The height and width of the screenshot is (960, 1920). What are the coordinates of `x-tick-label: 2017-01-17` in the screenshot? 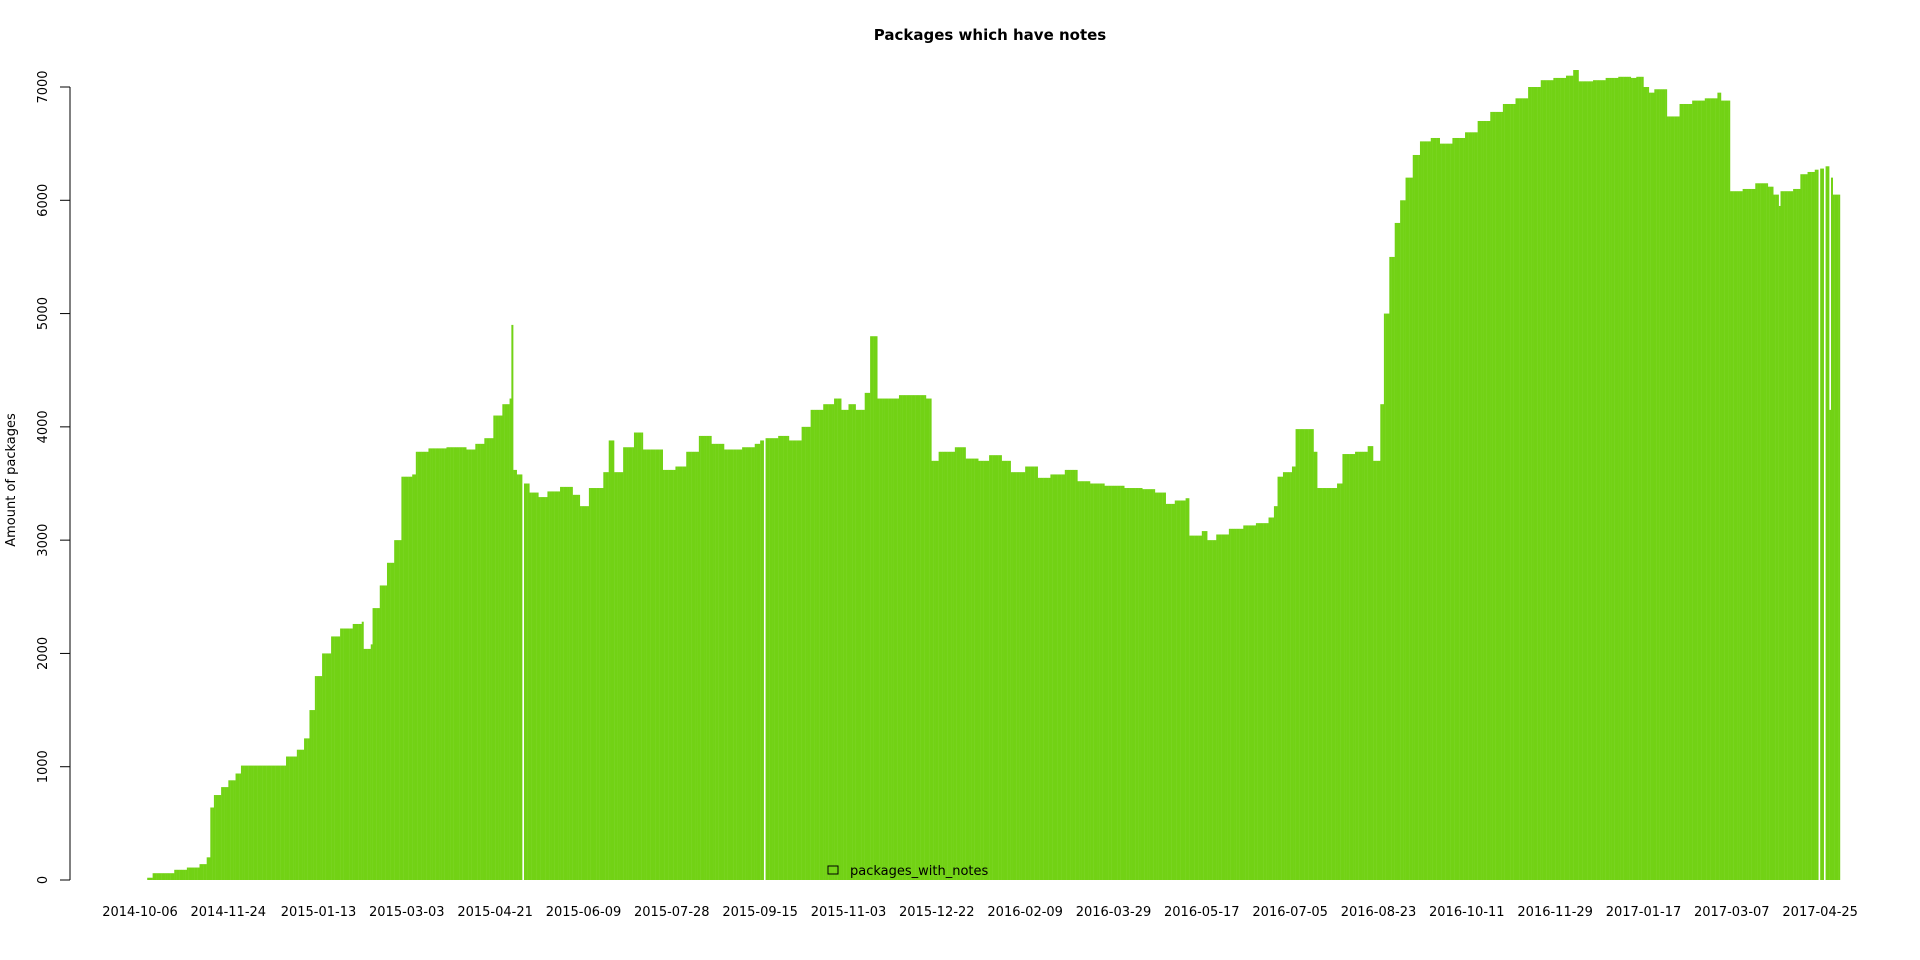 It's located at (1644, 912).